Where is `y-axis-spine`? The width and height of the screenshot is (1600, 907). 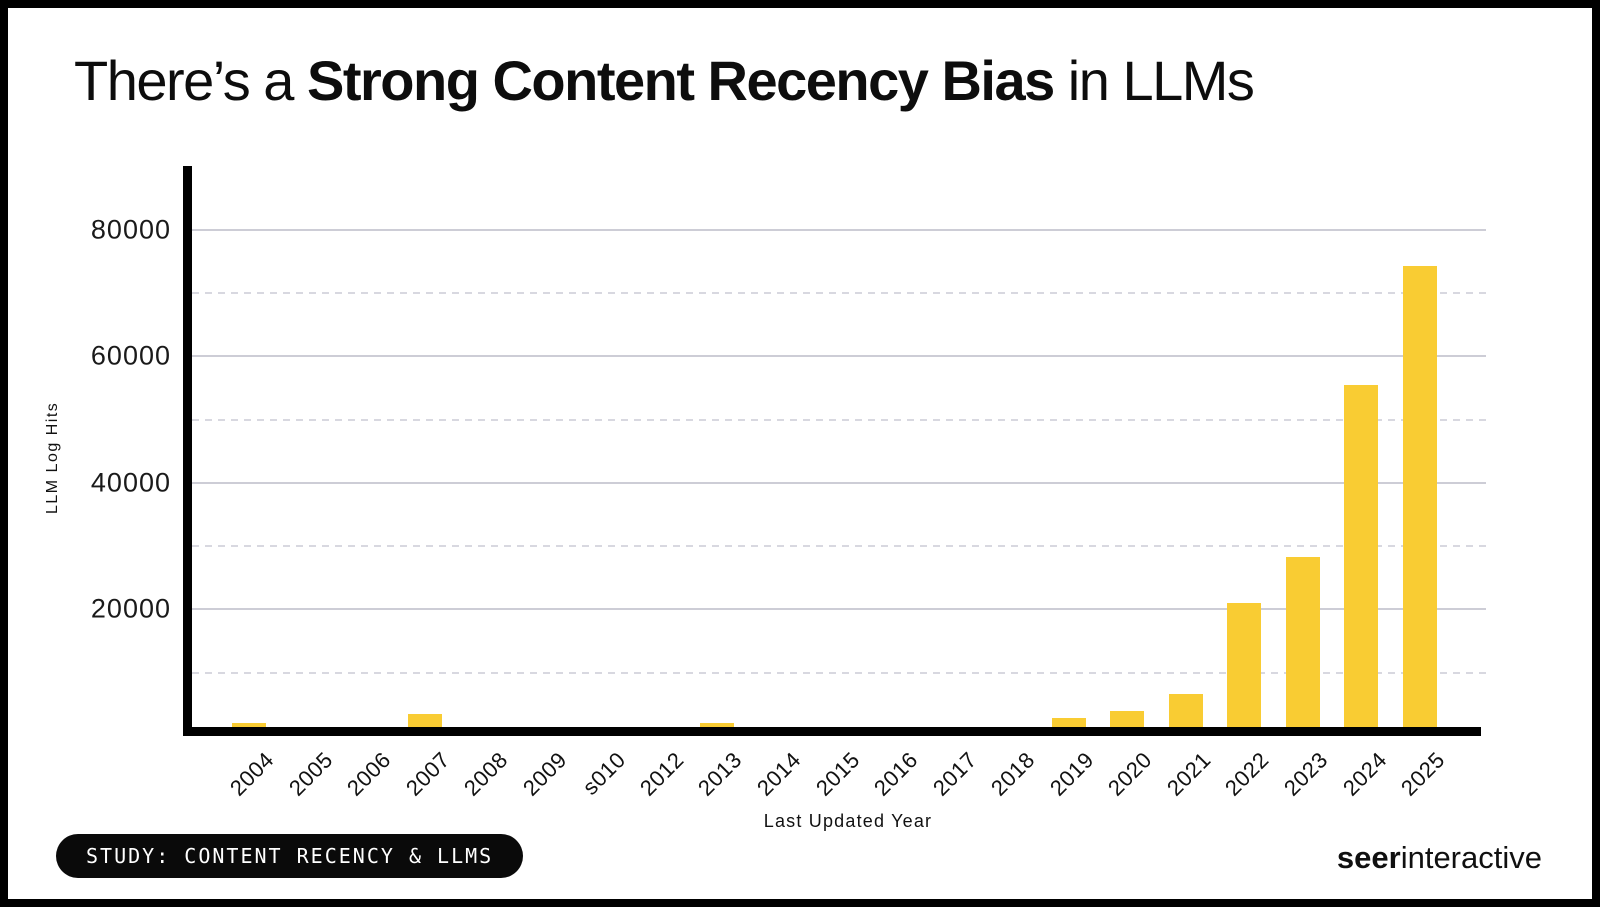 y-axis-spine is located at coordinates (187, 451).